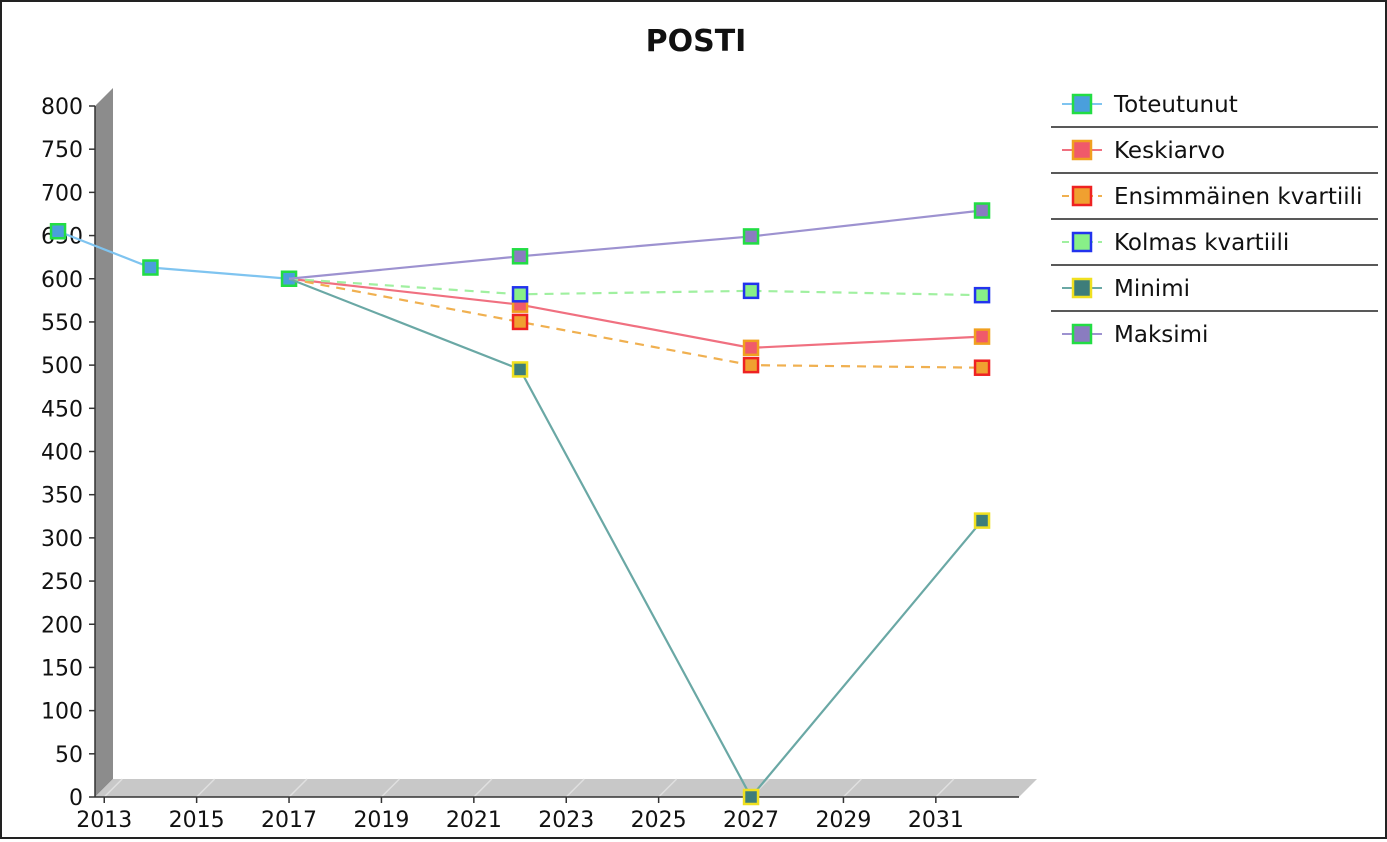 The image size is (1387, 842). What do you see at coordinates (62, 582) in the screenshot?
I see `y-tick-label: 250` at bounding box center [62, 582].